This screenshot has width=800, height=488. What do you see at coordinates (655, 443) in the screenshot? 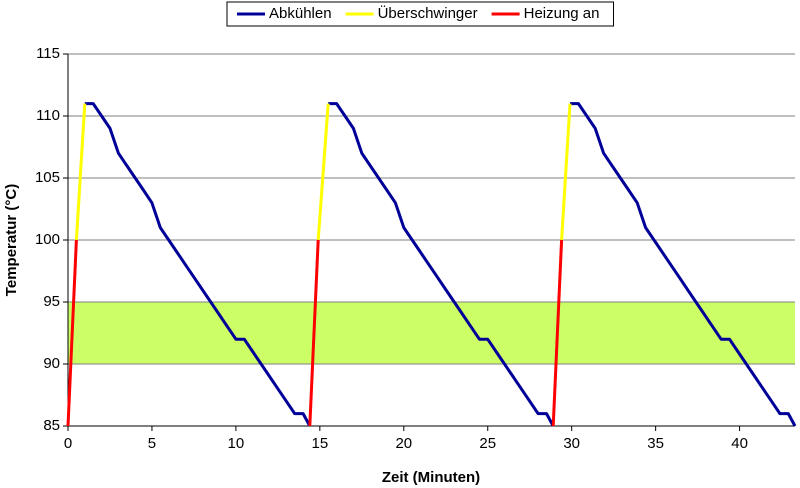
I see `x-tick-label: 35` at bounding box center [655, 443].